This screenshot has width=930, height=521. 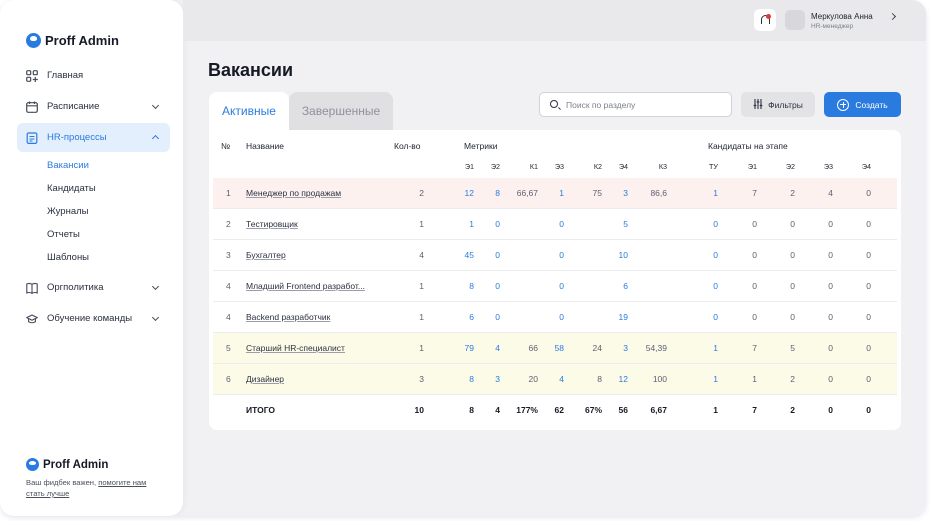 What do you see at coordinates (93, 287) in the screenshot?
I see `sidebar-item-org-policy: Оргполитика` at bounding box center [93, 287].